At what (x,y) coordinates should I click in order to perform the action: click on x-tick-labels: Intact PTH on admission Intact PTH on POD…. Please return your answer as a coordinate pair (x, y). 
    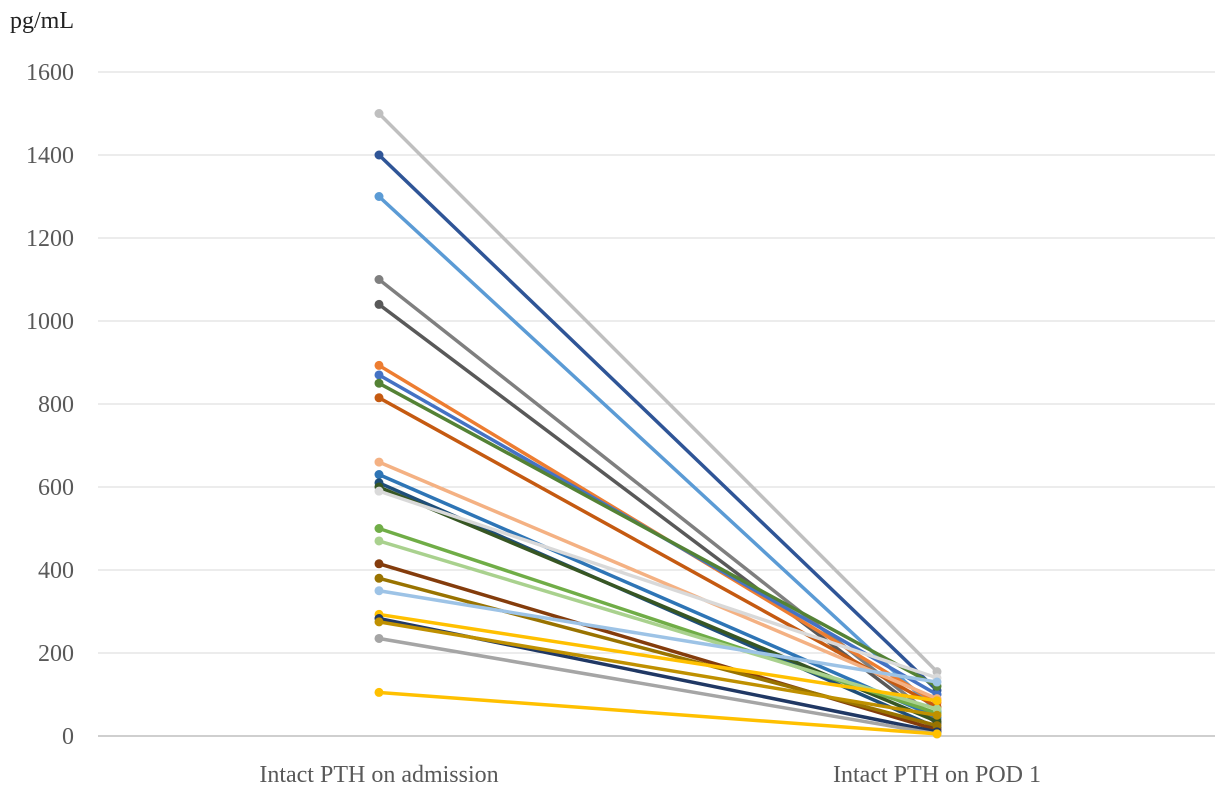
    Looking at the image, I should click on (650, 775).